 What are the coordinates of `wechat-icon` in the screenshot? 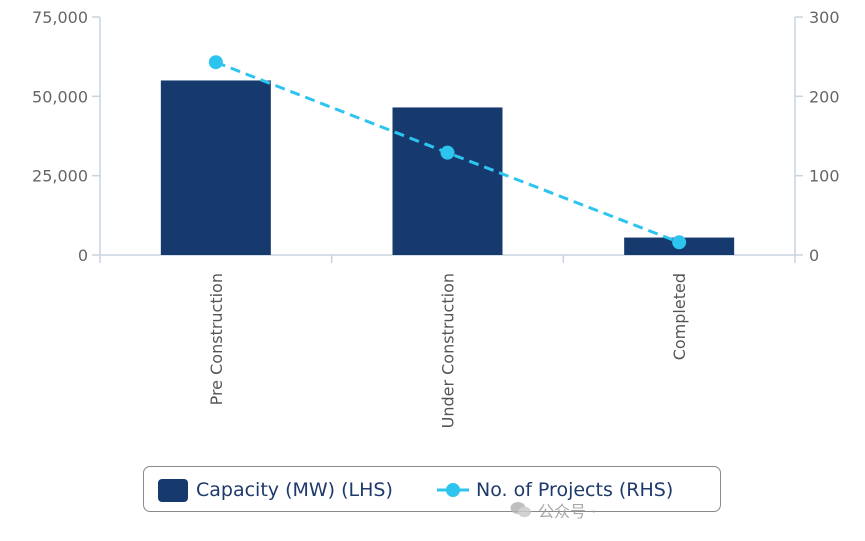 It's located at (520, 510).